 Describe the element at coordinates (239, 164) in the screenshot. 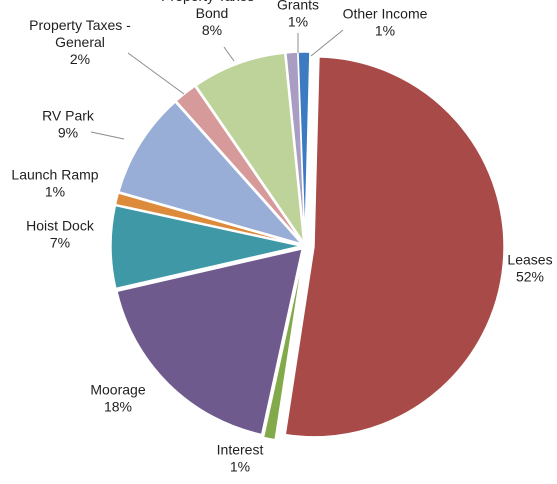

I see `pie-slice-property-taxes-general` at that location.